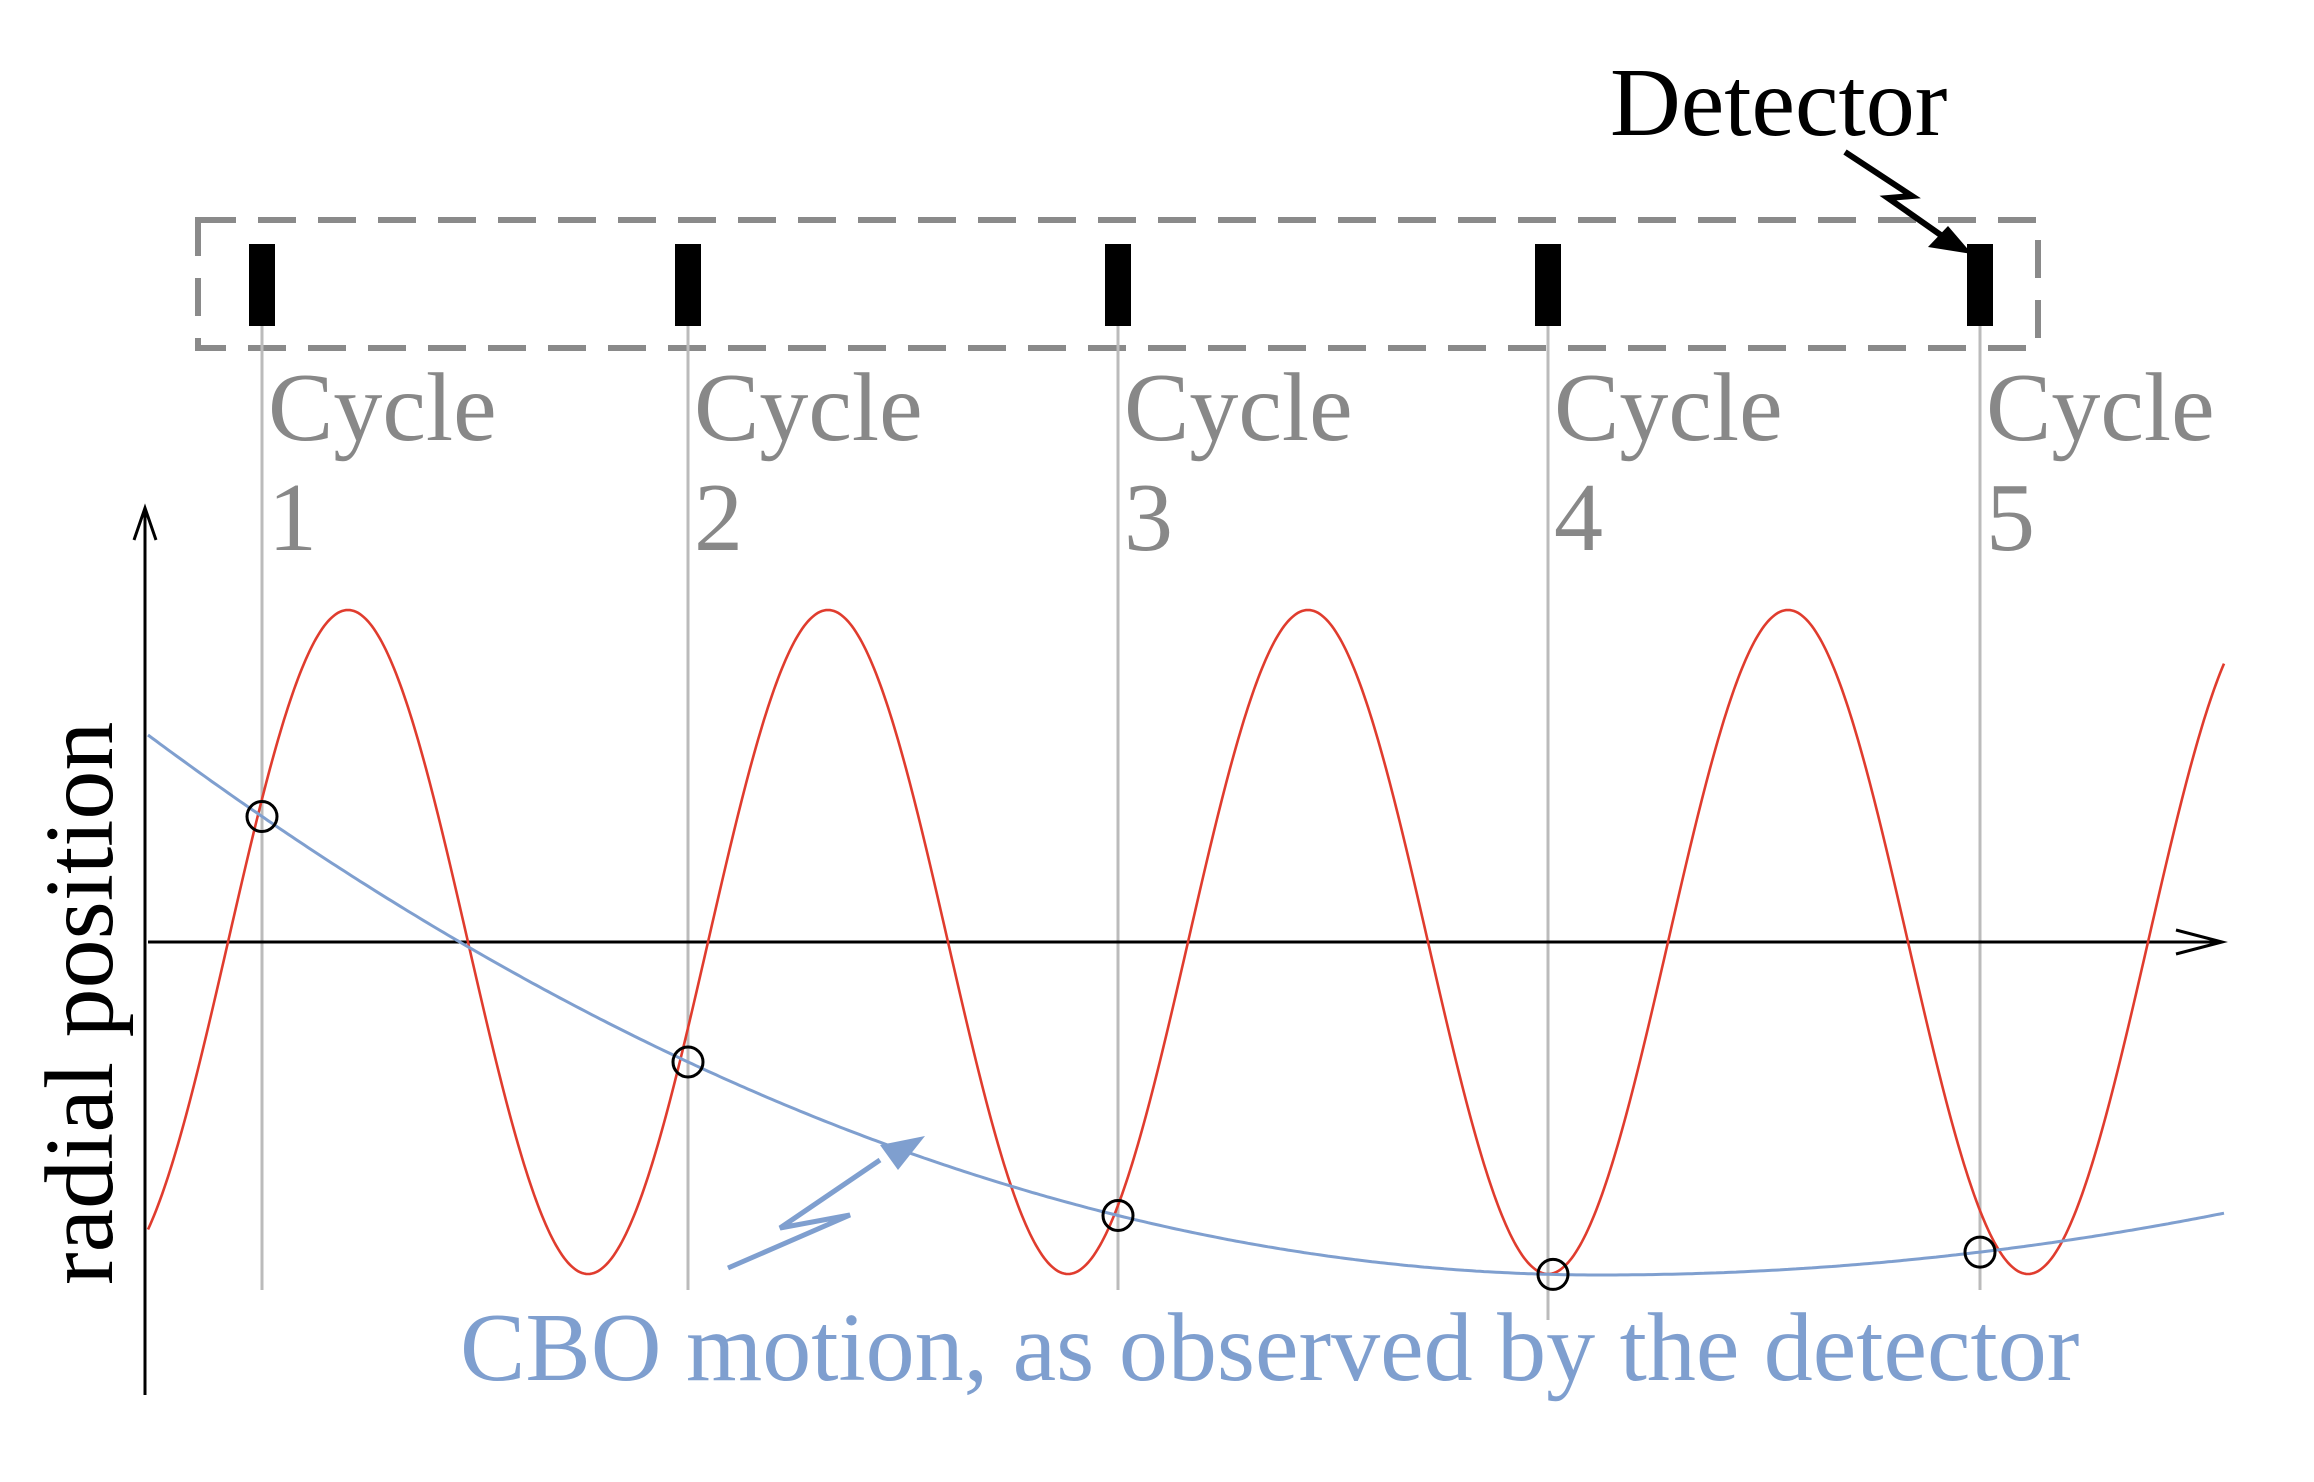  I want to click on cycle-5-word: Cycle, so click(2100, 408).